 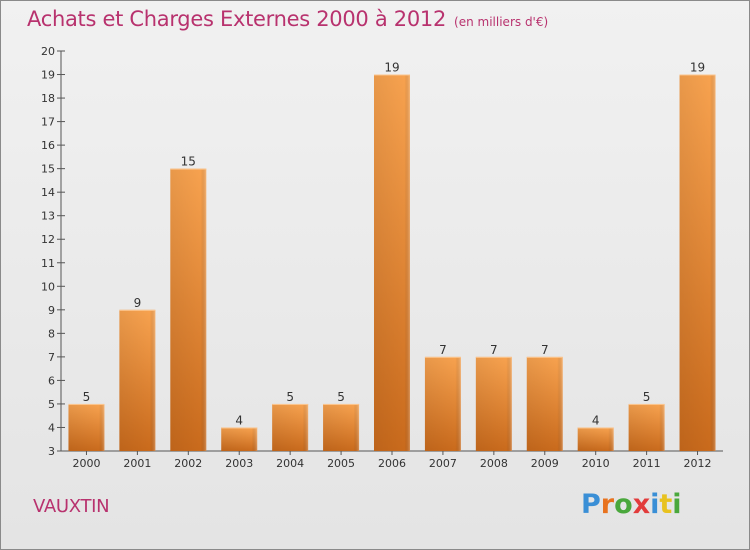 What do you see at coordinates (647, 463) in the screenshot?
I see `x-tick-label: 2011` at bounding box center [647, 463].